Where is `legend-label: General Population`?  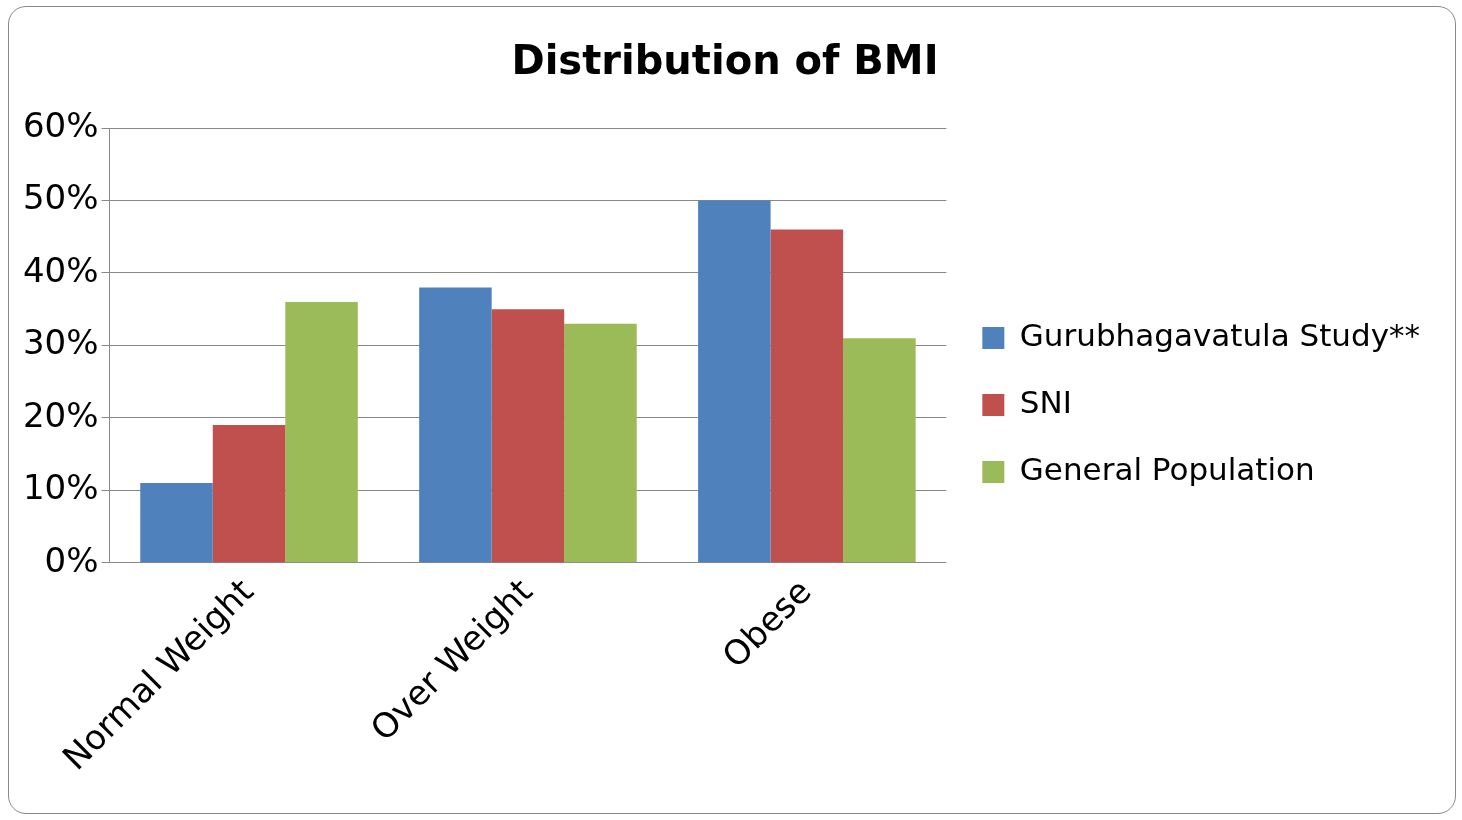 legend-label: General Population is located at coordinates (1167, 469).